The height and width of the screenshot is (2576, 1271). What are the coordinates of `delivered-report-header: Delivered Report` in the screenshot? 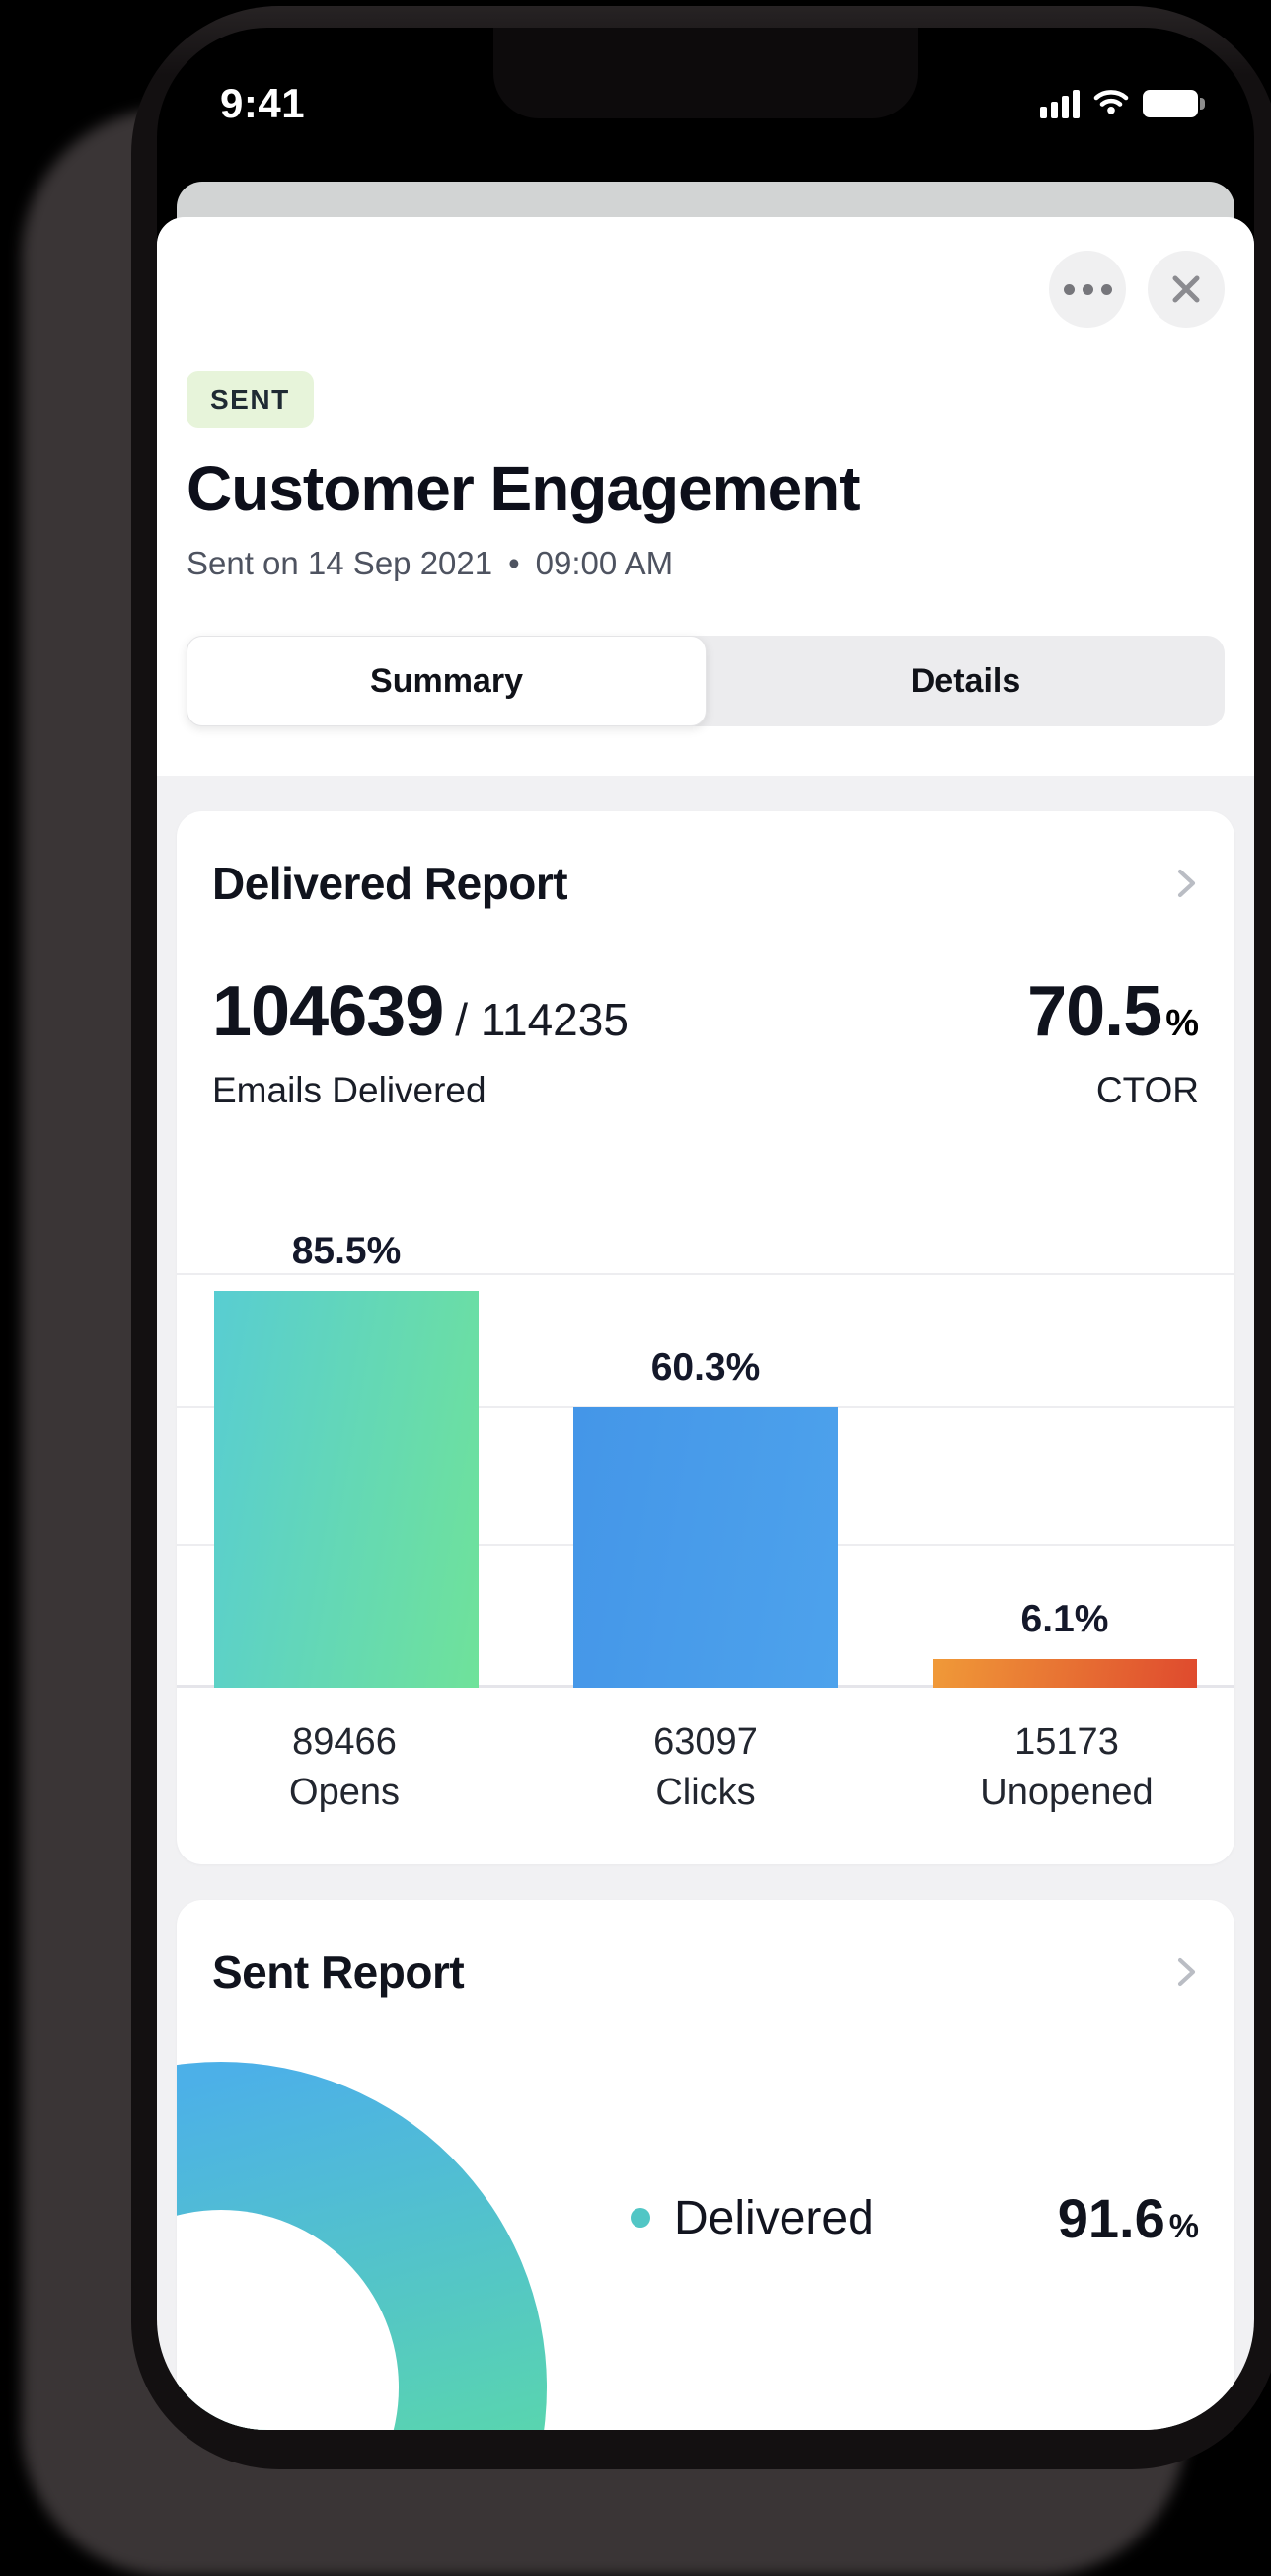 It's located at (705, 883).